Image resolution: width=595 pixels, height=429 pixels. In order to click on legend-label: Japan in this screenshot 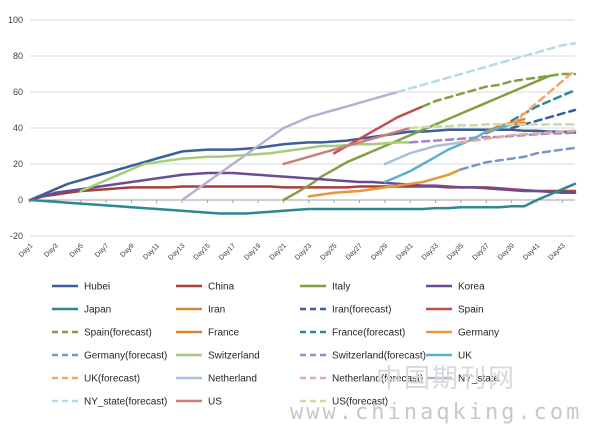, I will do `click(97, 310)`.